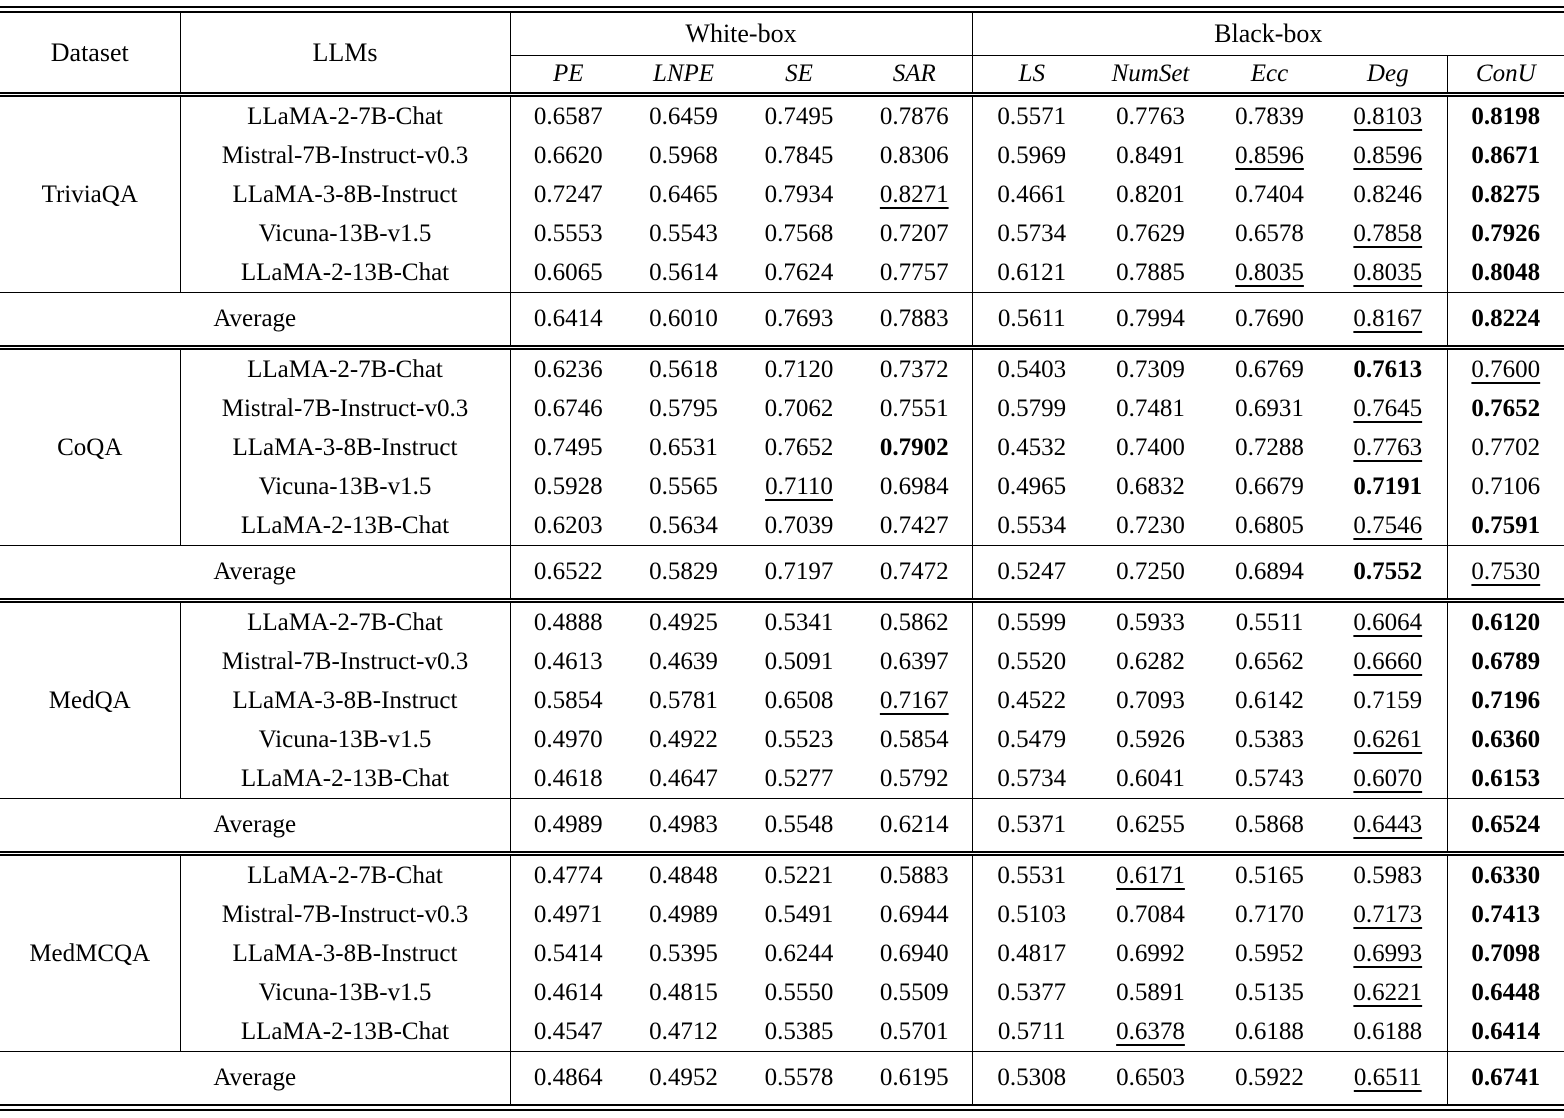  I want to click on metric-value: 0.6465, so click(683, 194).